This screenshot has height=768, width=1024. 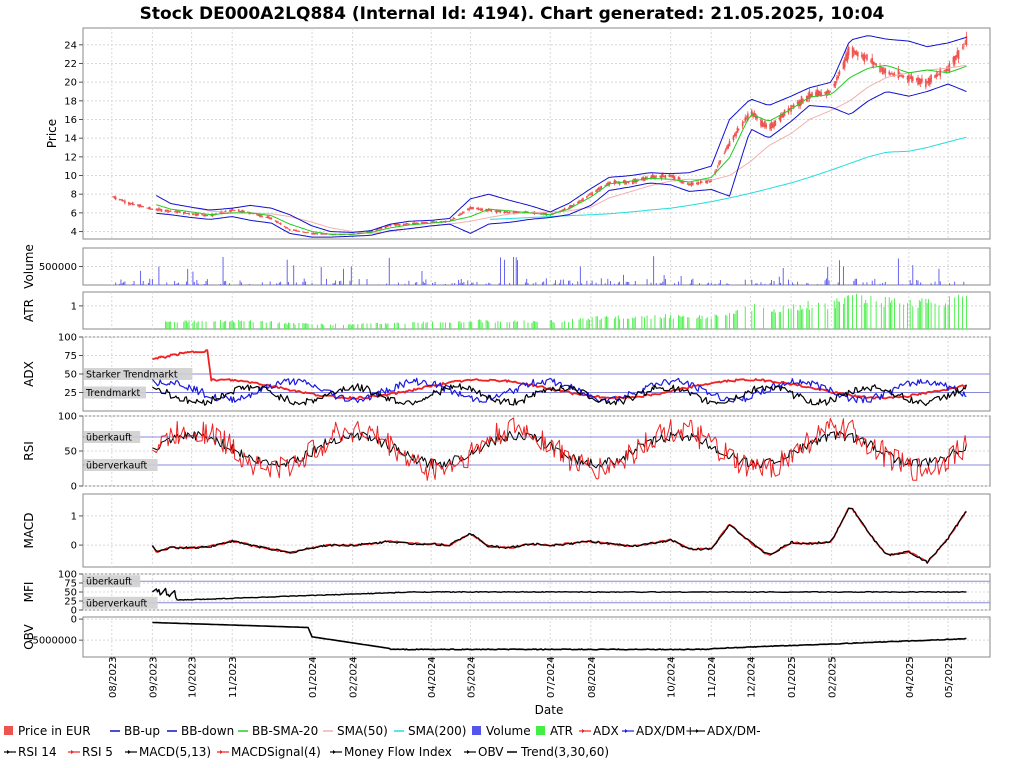 What do you see at coordinates (391, 752) in the screenshot?
I see `legend-item: Money Flow Index` at bounding box center [391, 752].